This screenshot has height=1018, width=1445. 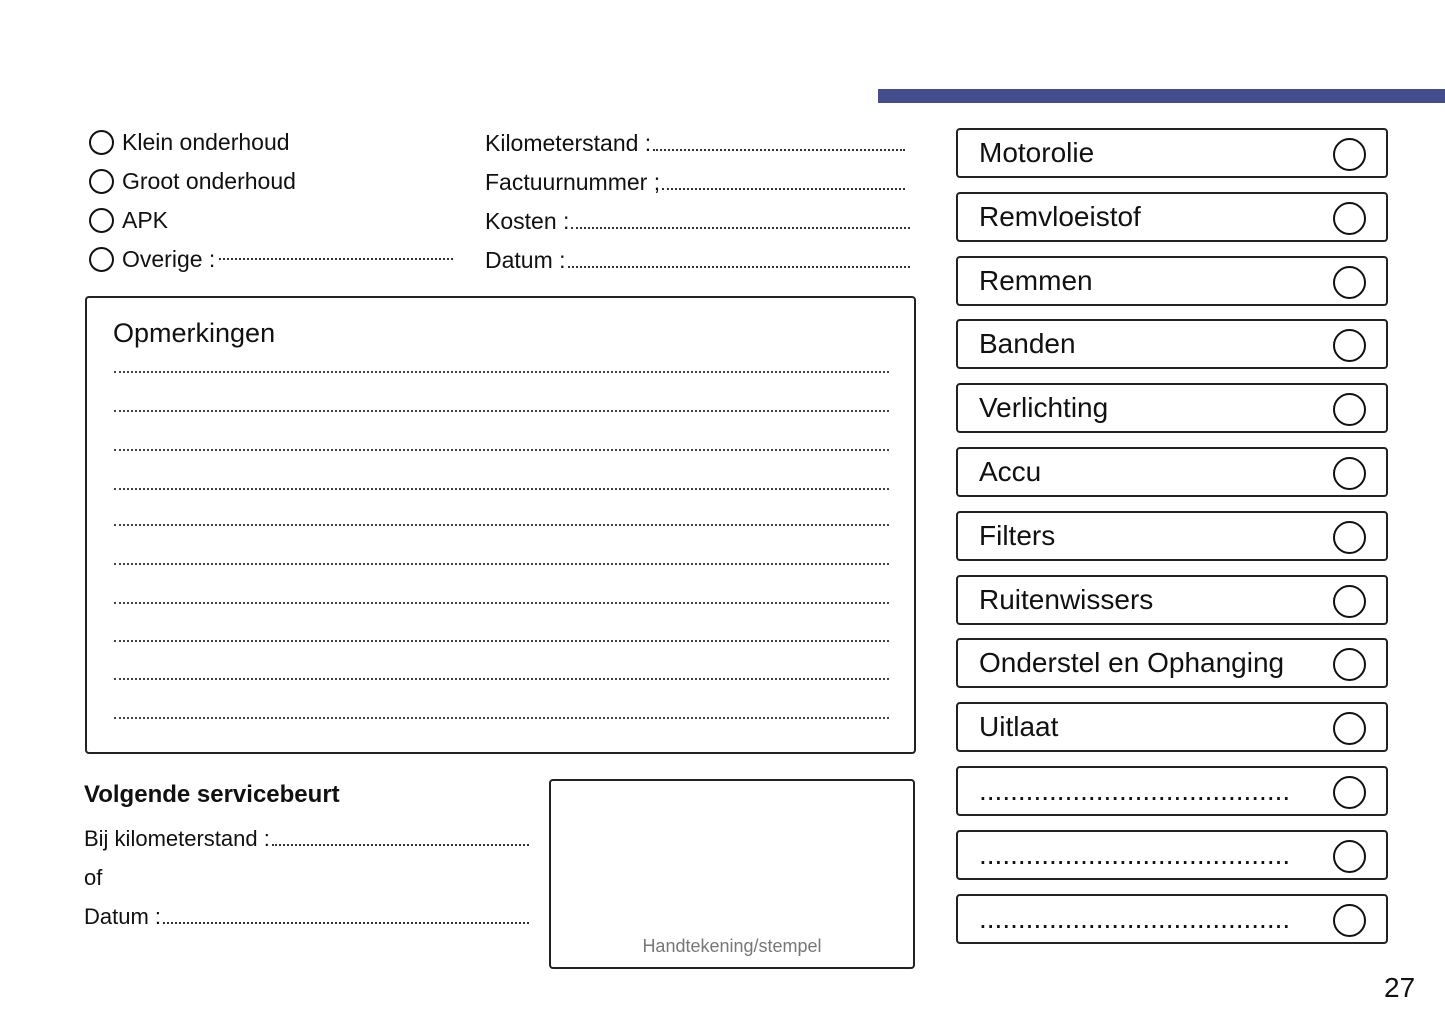 What do you see at coordinates (1037, 152) in the screenshot?
I see `checklist-label: Motorolie` at bounding box center [1037, 152].